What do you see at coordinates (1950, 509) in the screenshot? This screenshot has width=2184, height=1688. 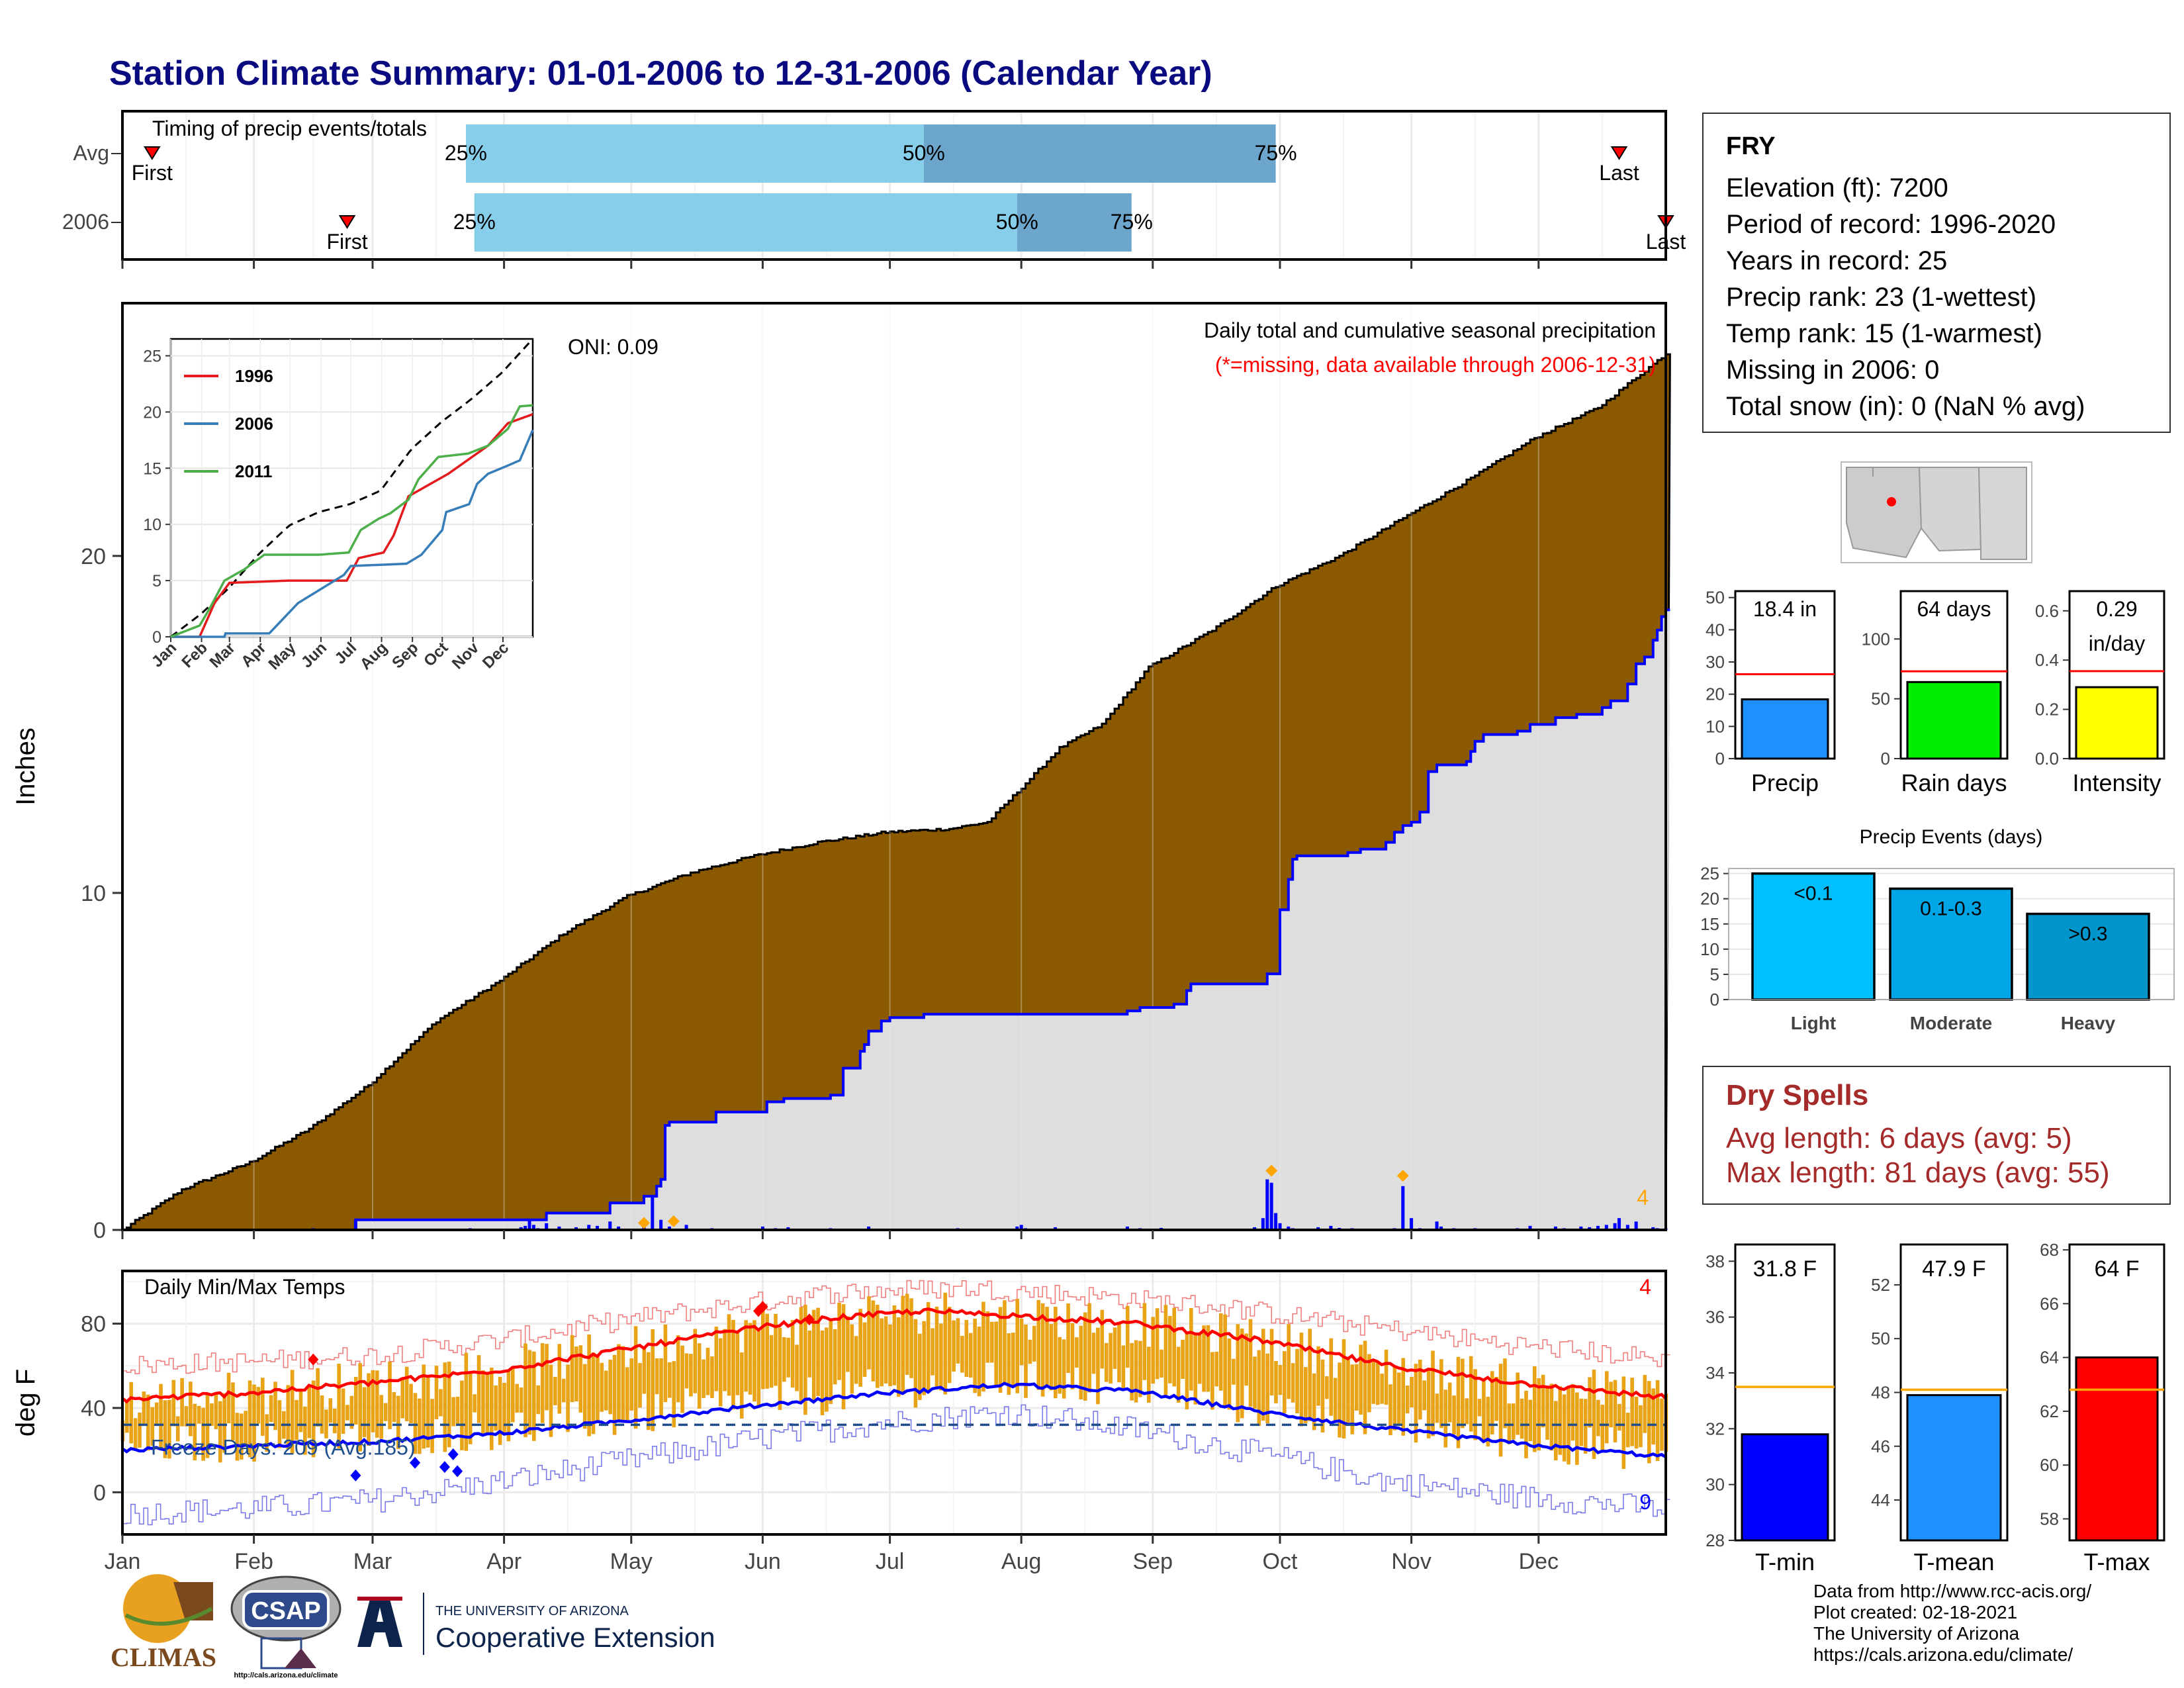 I see `map-new-mexico` at bounding box center [1950, 509].